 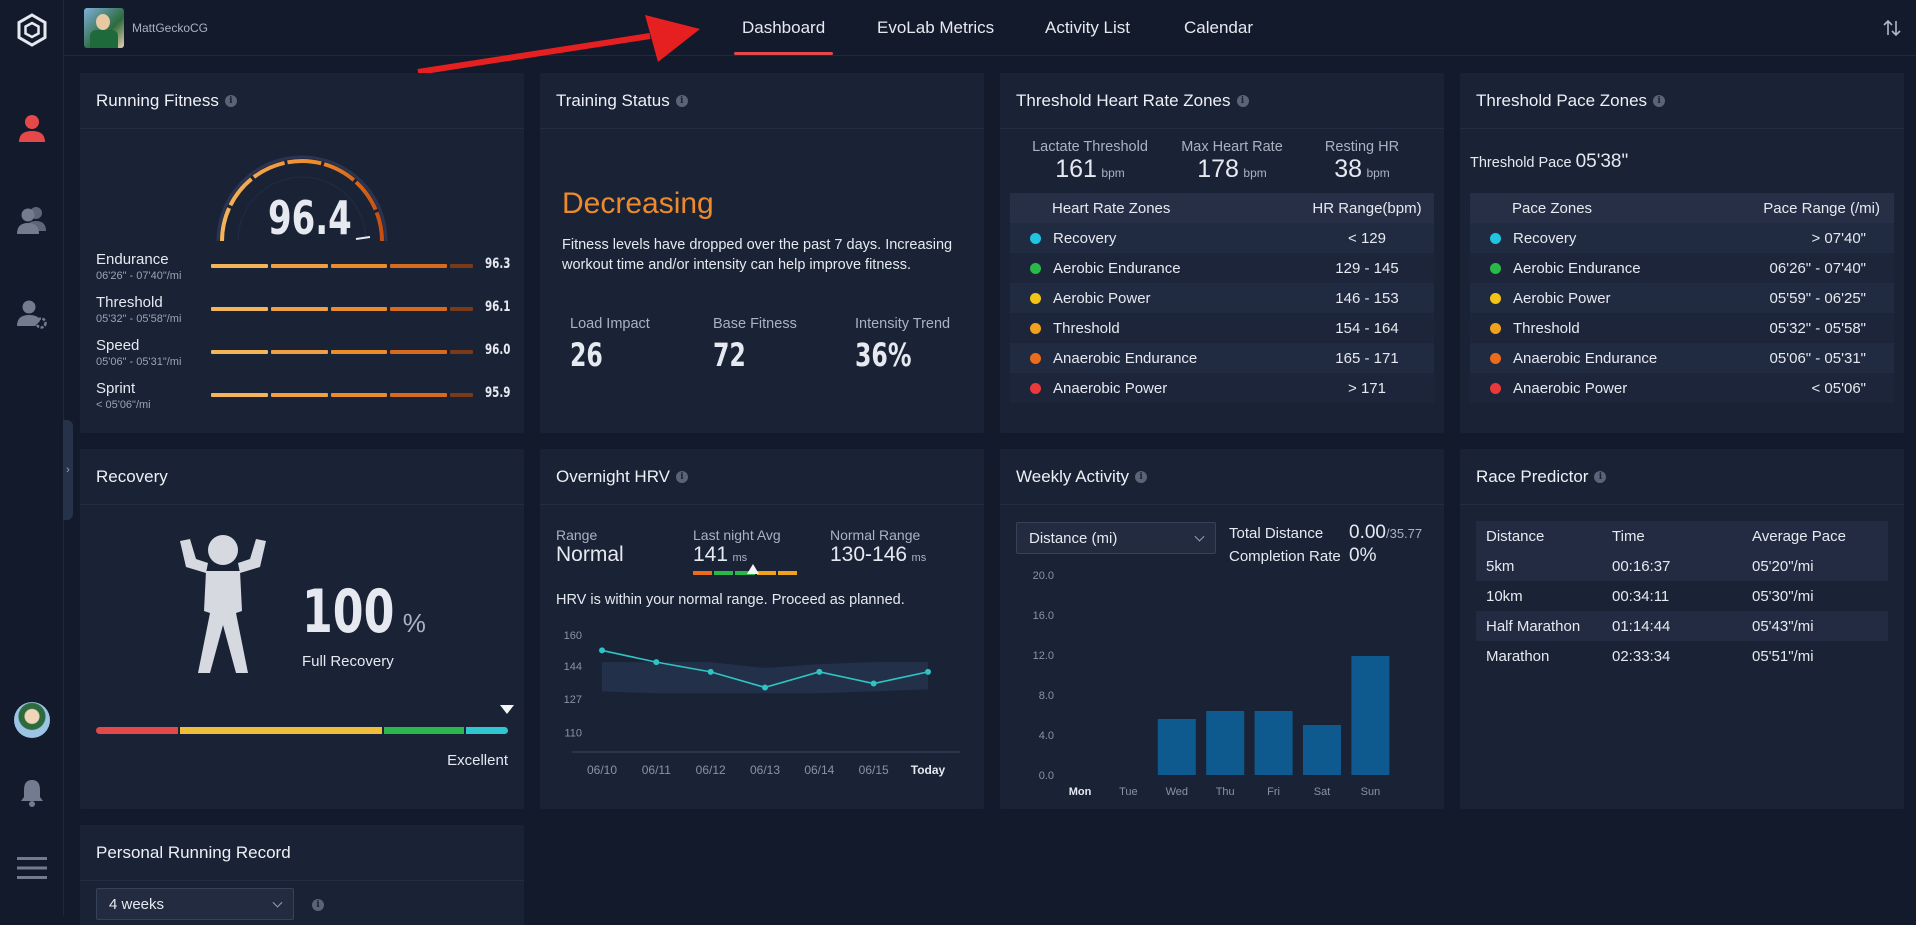 I want to click on profile-icon, so click(x=32, y=128).